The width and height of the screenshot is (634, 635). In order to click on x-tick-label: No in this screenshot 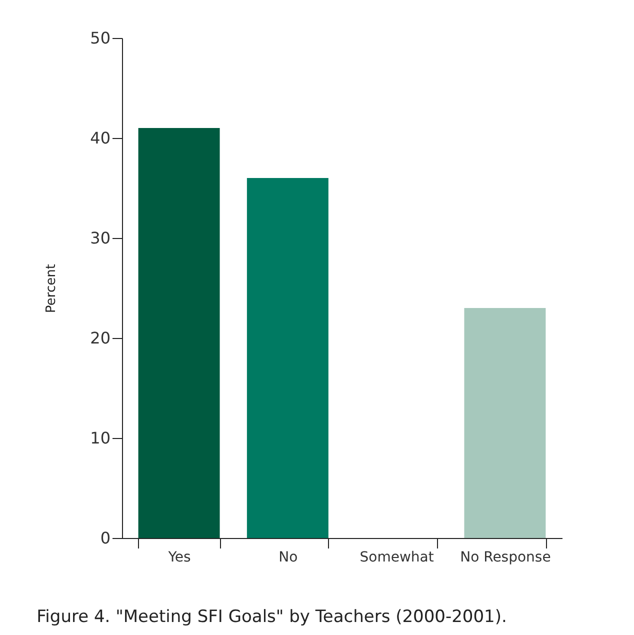, I will do `click(288, 558)`.